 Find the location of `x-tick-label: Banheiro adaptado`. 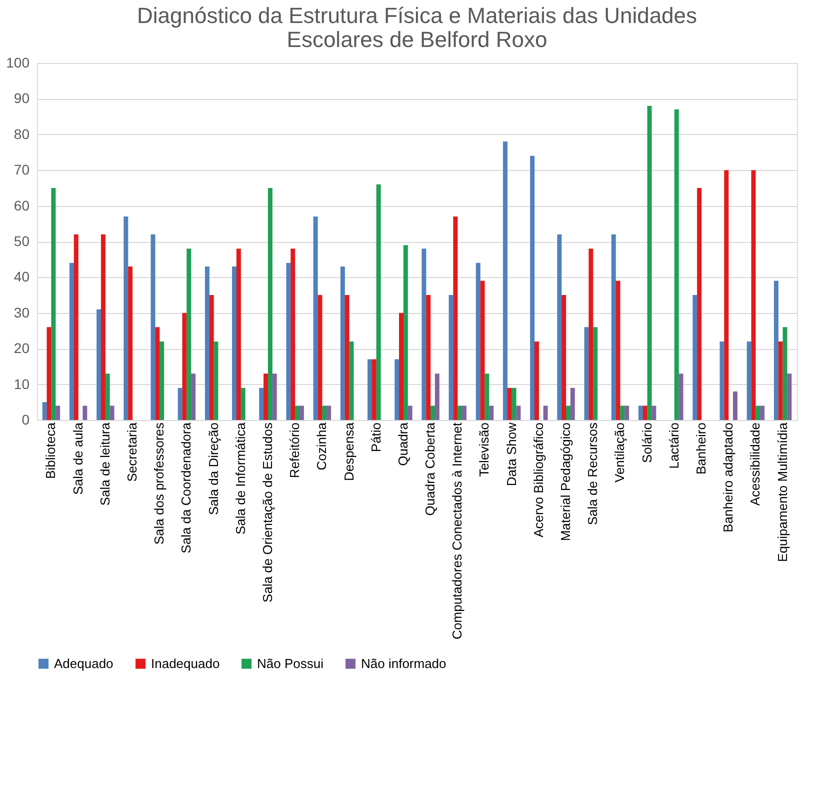

x-tick-label: Banheiro adaptado is located at coordinates (728, 477).